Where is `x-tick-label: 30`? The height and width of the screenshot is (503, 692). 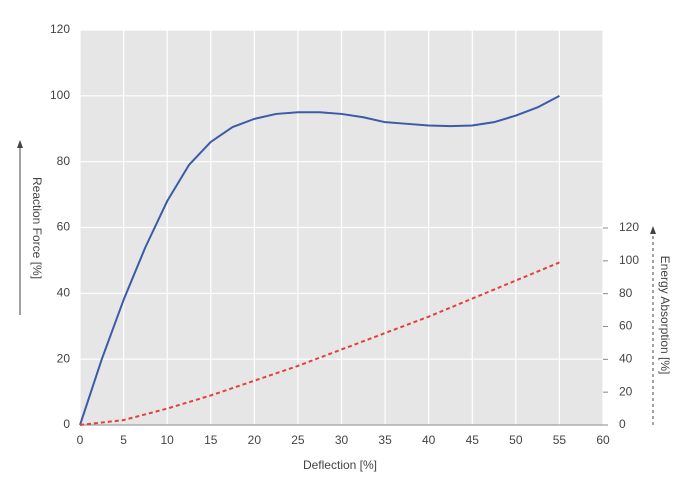
x-tick-label: 30 is located at coordinates (342, 440).